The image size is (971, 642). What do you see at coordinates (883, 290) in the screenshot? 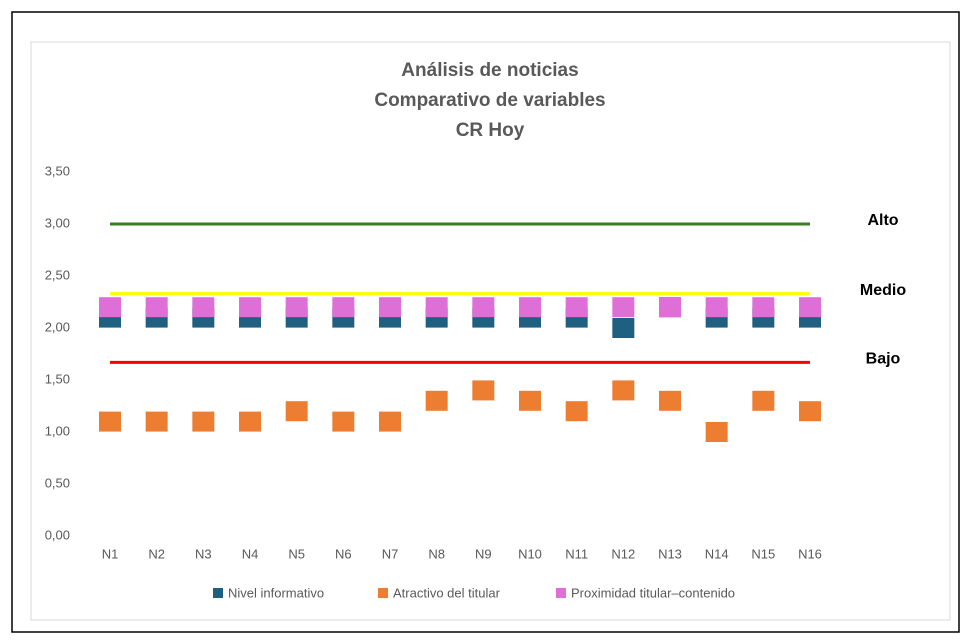
I see `reference-label: Medio` at bounding box center [883, 290].